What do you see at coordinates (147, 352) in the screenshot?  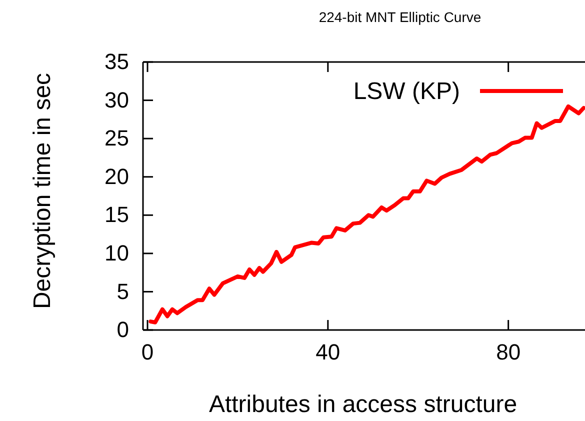 I see `x-tick-label: 0` at bounding box center [147, 352].